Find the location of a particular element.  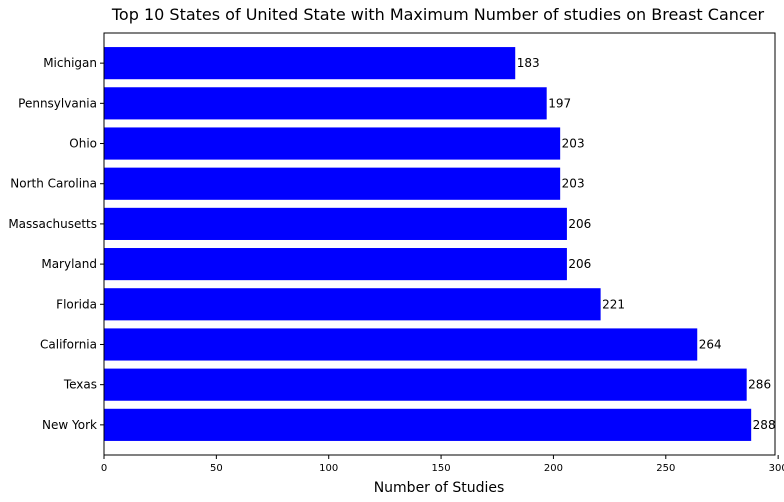

x-tick-label: 100 is located at coordinates (328, 468).